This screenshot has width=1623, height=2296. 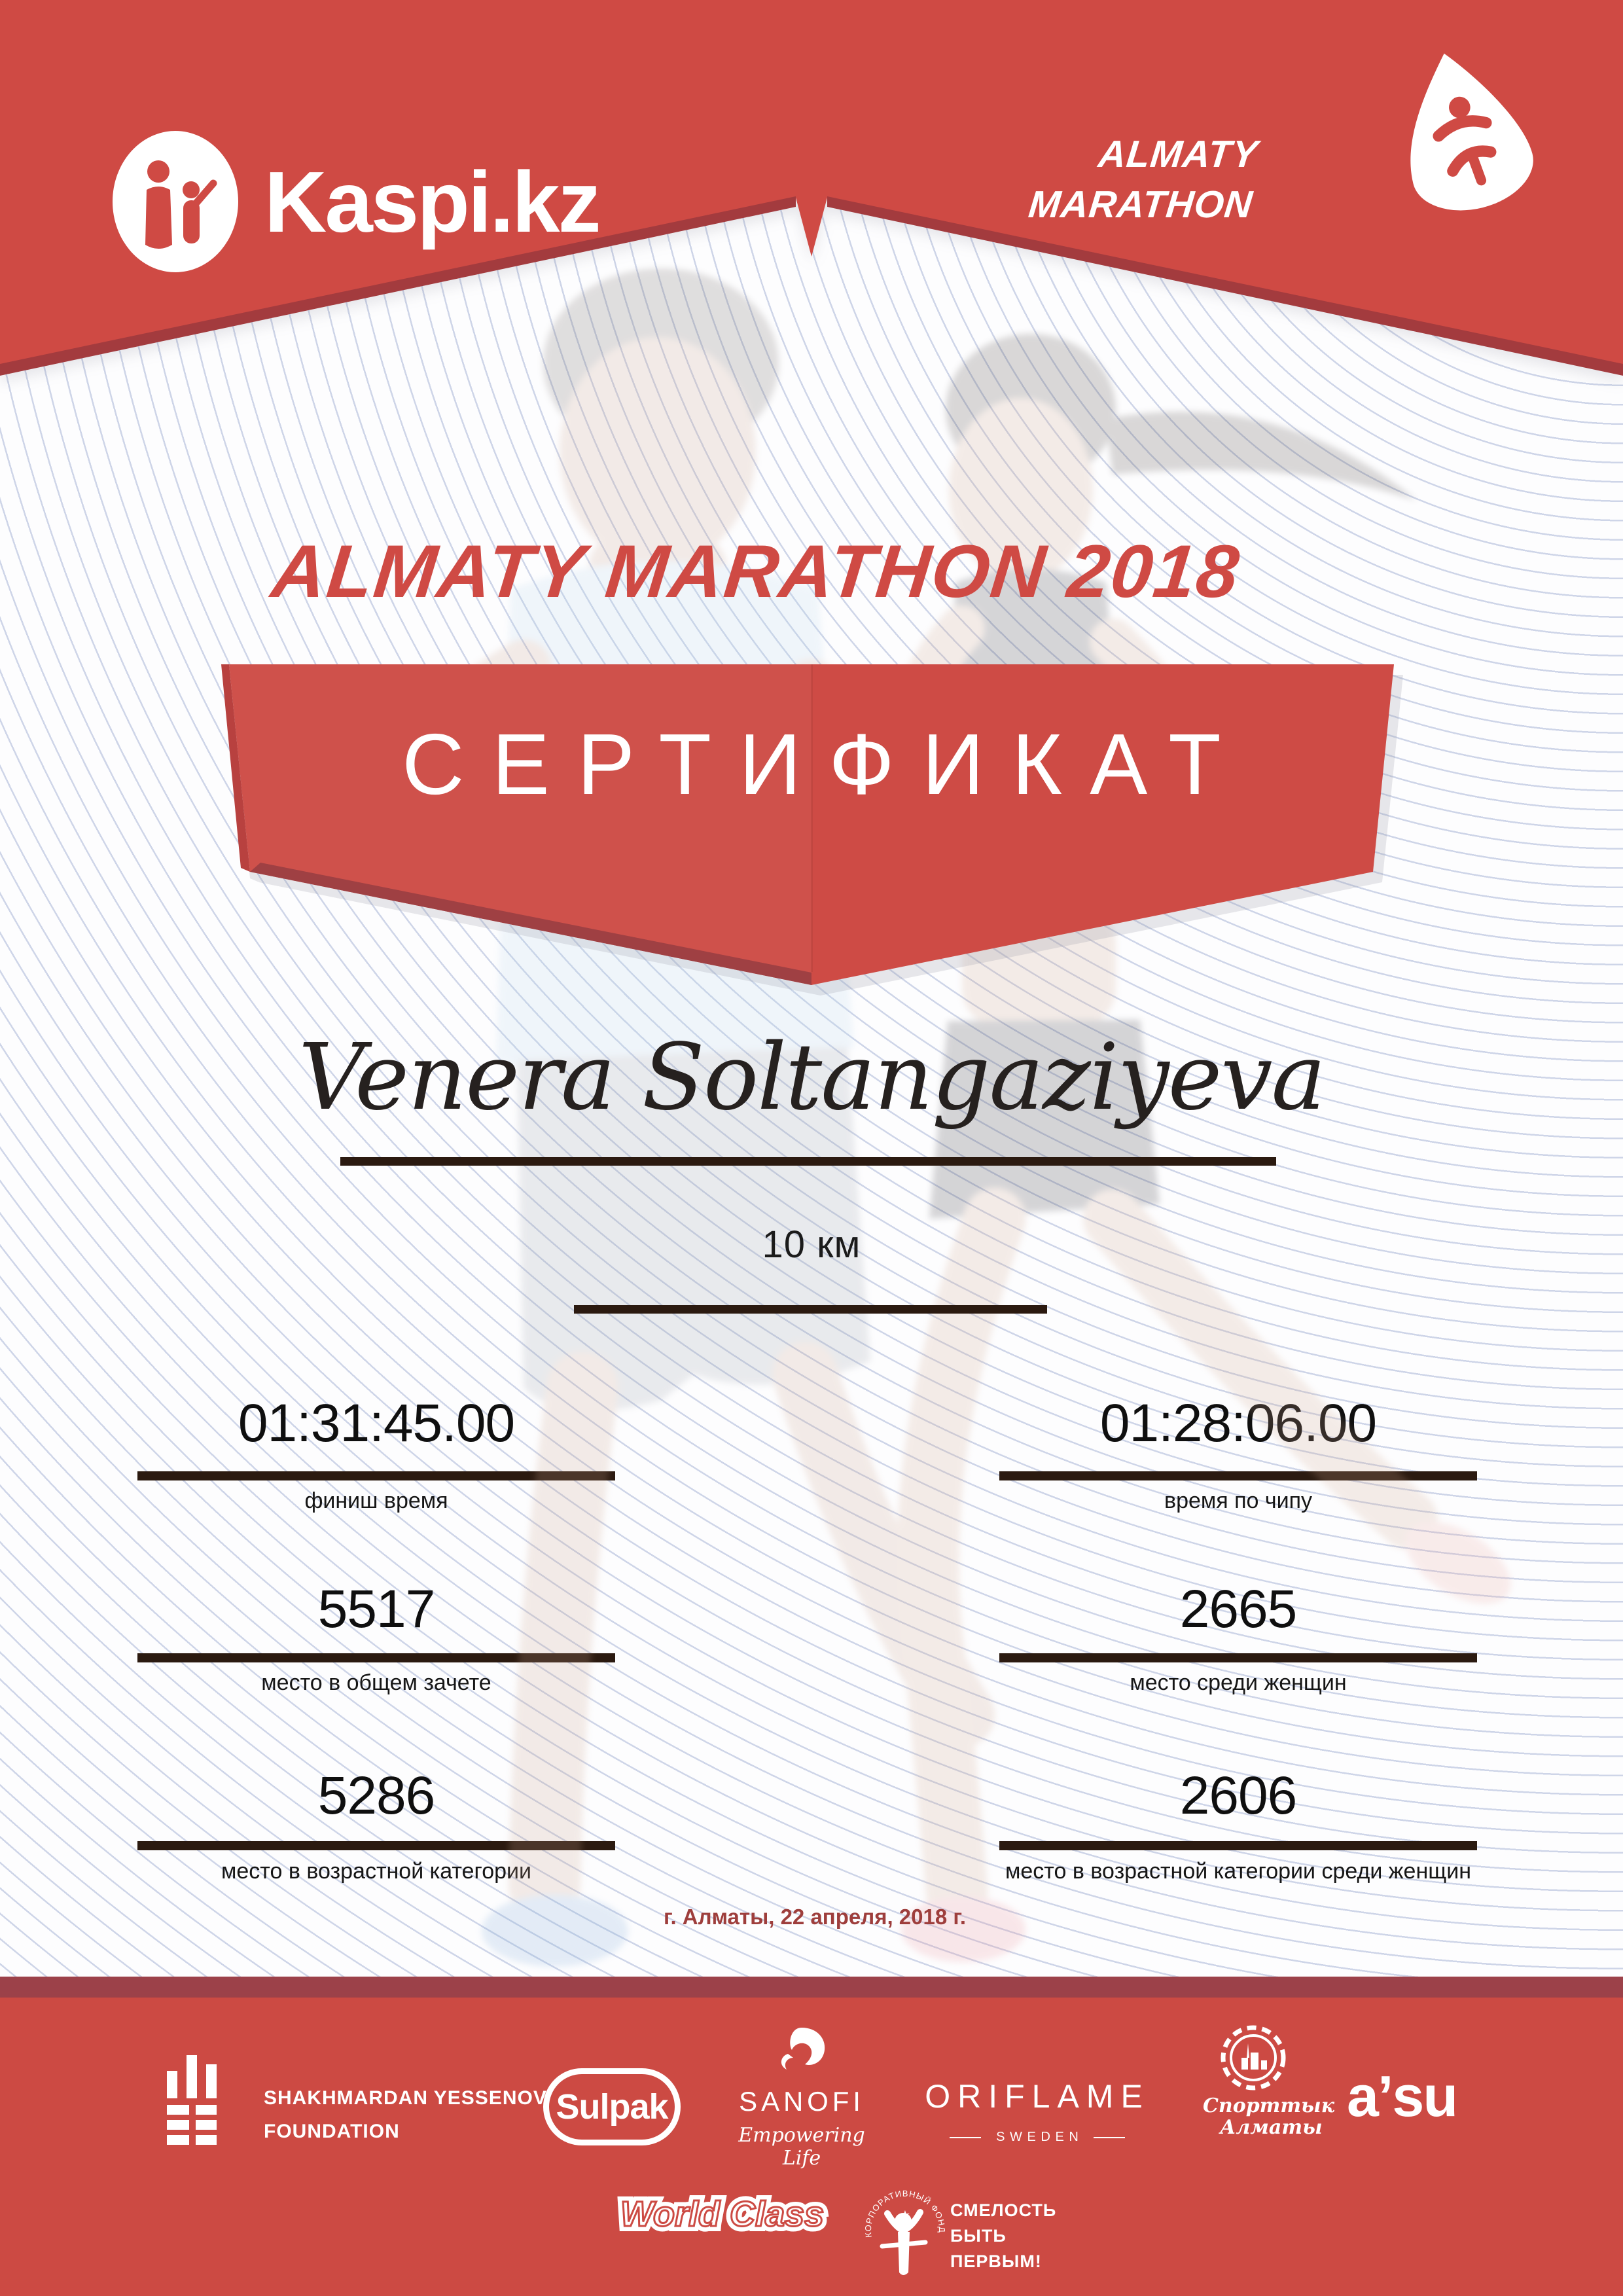 I want to click on fund-slogan: СМЕЛОСТЬ БЫТЬ ПЕРВЫМ!, so click(x=1003, y=2236).